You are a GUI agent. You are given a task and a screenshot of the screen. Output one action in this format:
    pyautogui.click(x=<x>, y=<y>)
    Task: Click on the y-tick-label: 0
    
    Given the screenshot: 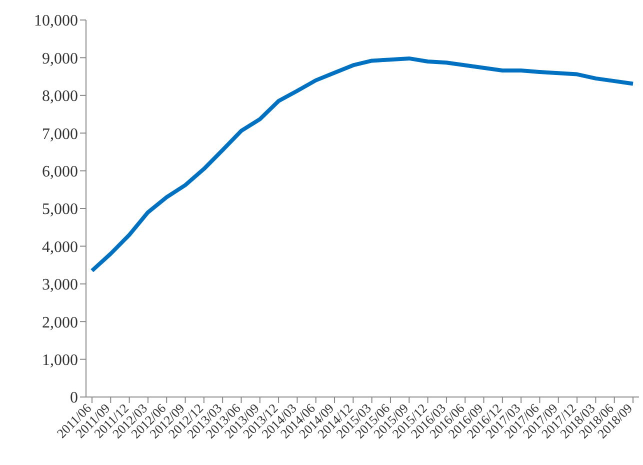 What is the action you would take?
    pyautogui.click(x=74, y=398)
    